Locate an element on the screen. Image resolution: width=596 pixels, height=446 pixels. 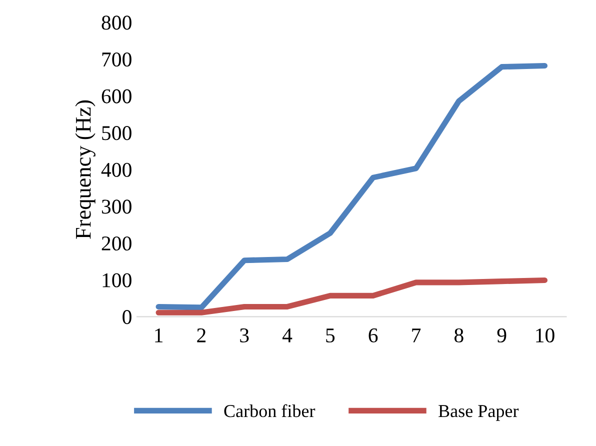
y-tick-label: 200 is located at coordinates (117, 243).